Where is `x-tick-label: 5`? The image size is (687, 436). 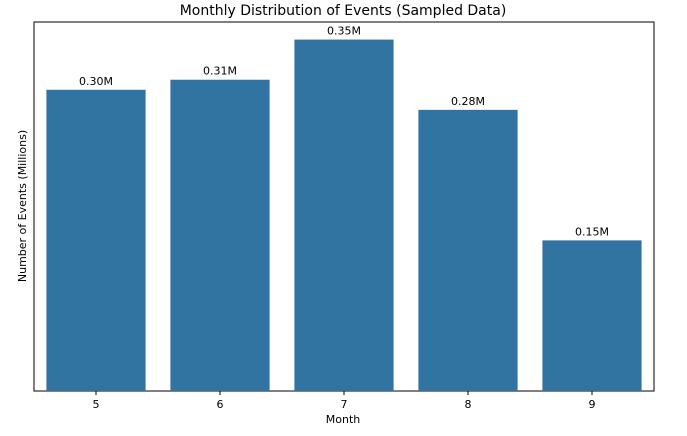
x-tick-label: 5 is located at coordinates (96, 404).